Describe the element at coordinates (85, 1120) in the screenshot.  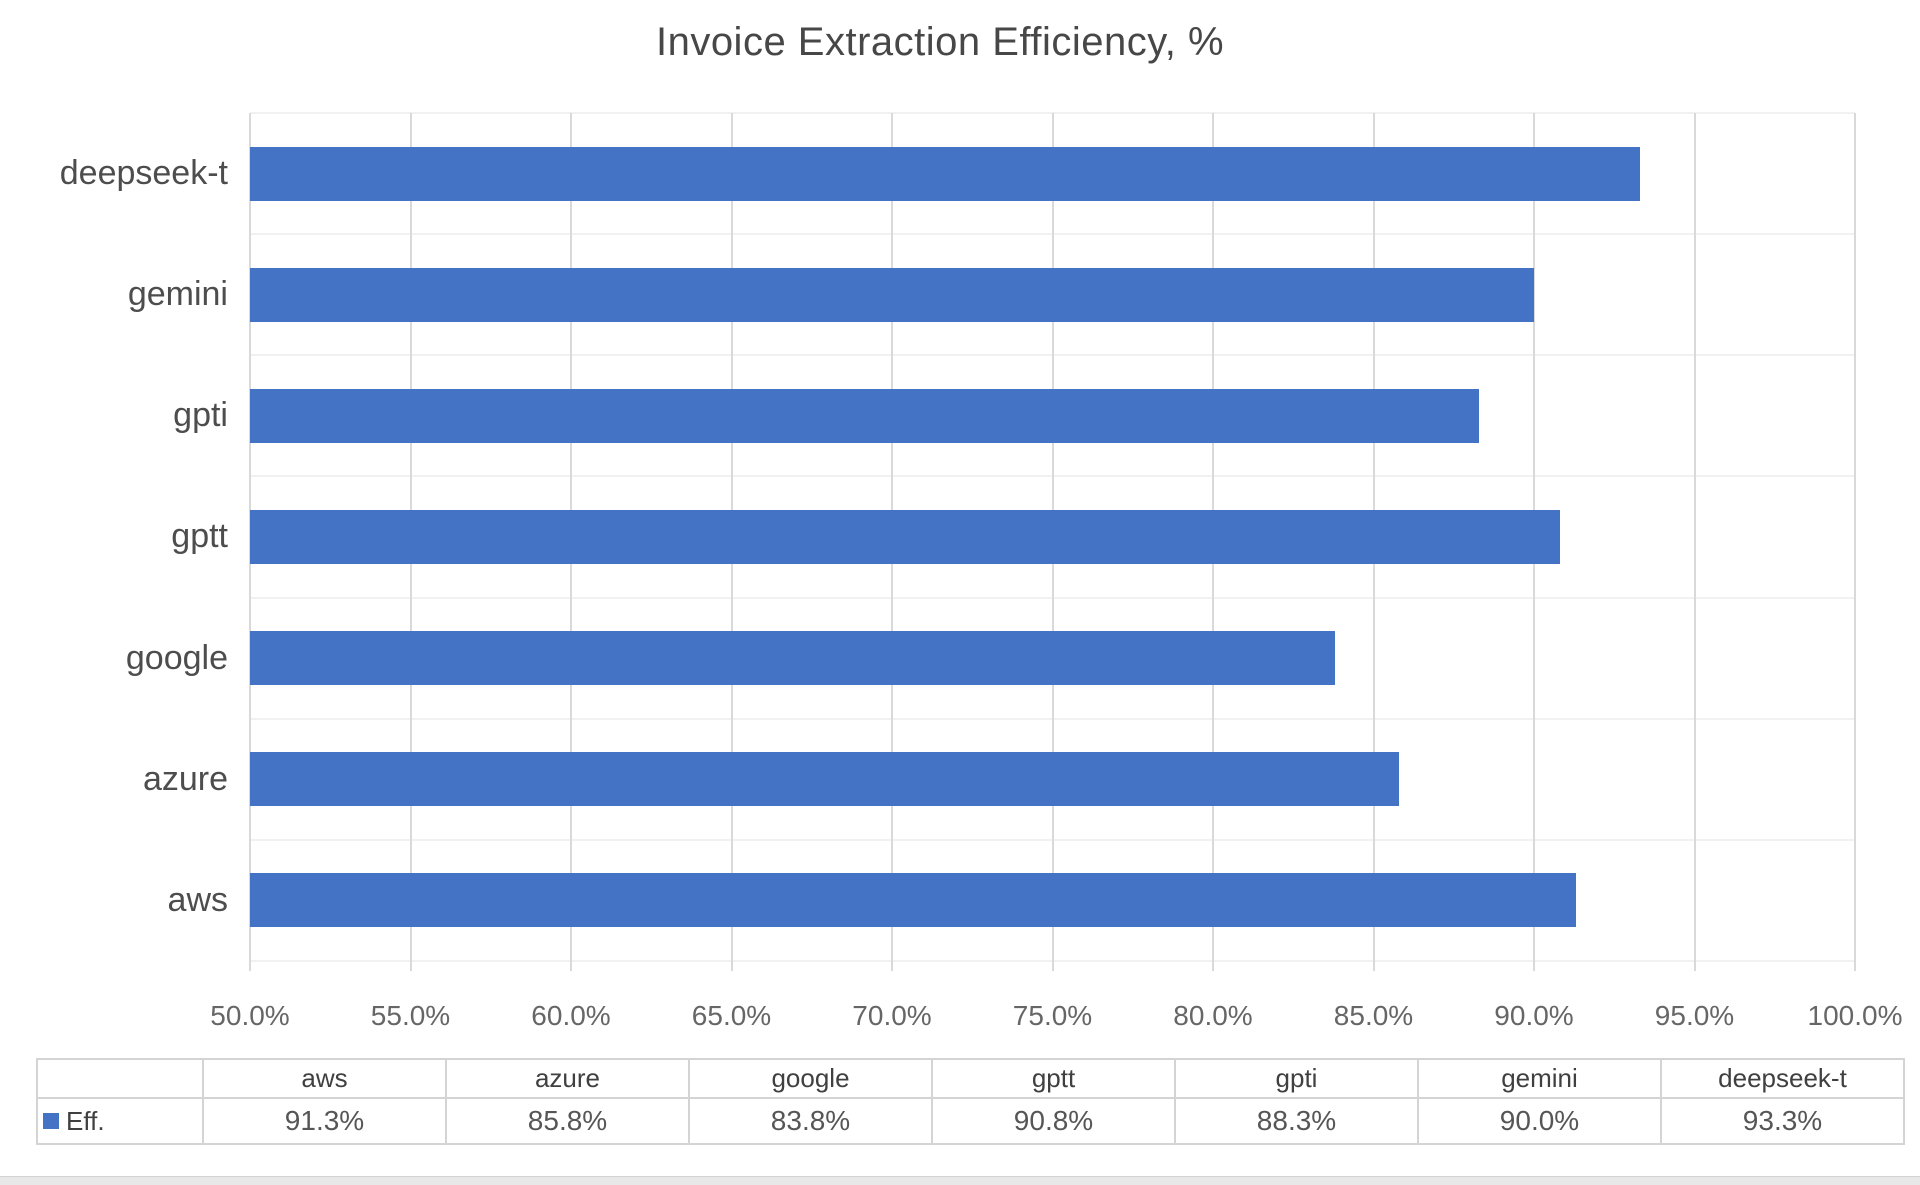
I see `legend-series-label: Eff.` at that location.